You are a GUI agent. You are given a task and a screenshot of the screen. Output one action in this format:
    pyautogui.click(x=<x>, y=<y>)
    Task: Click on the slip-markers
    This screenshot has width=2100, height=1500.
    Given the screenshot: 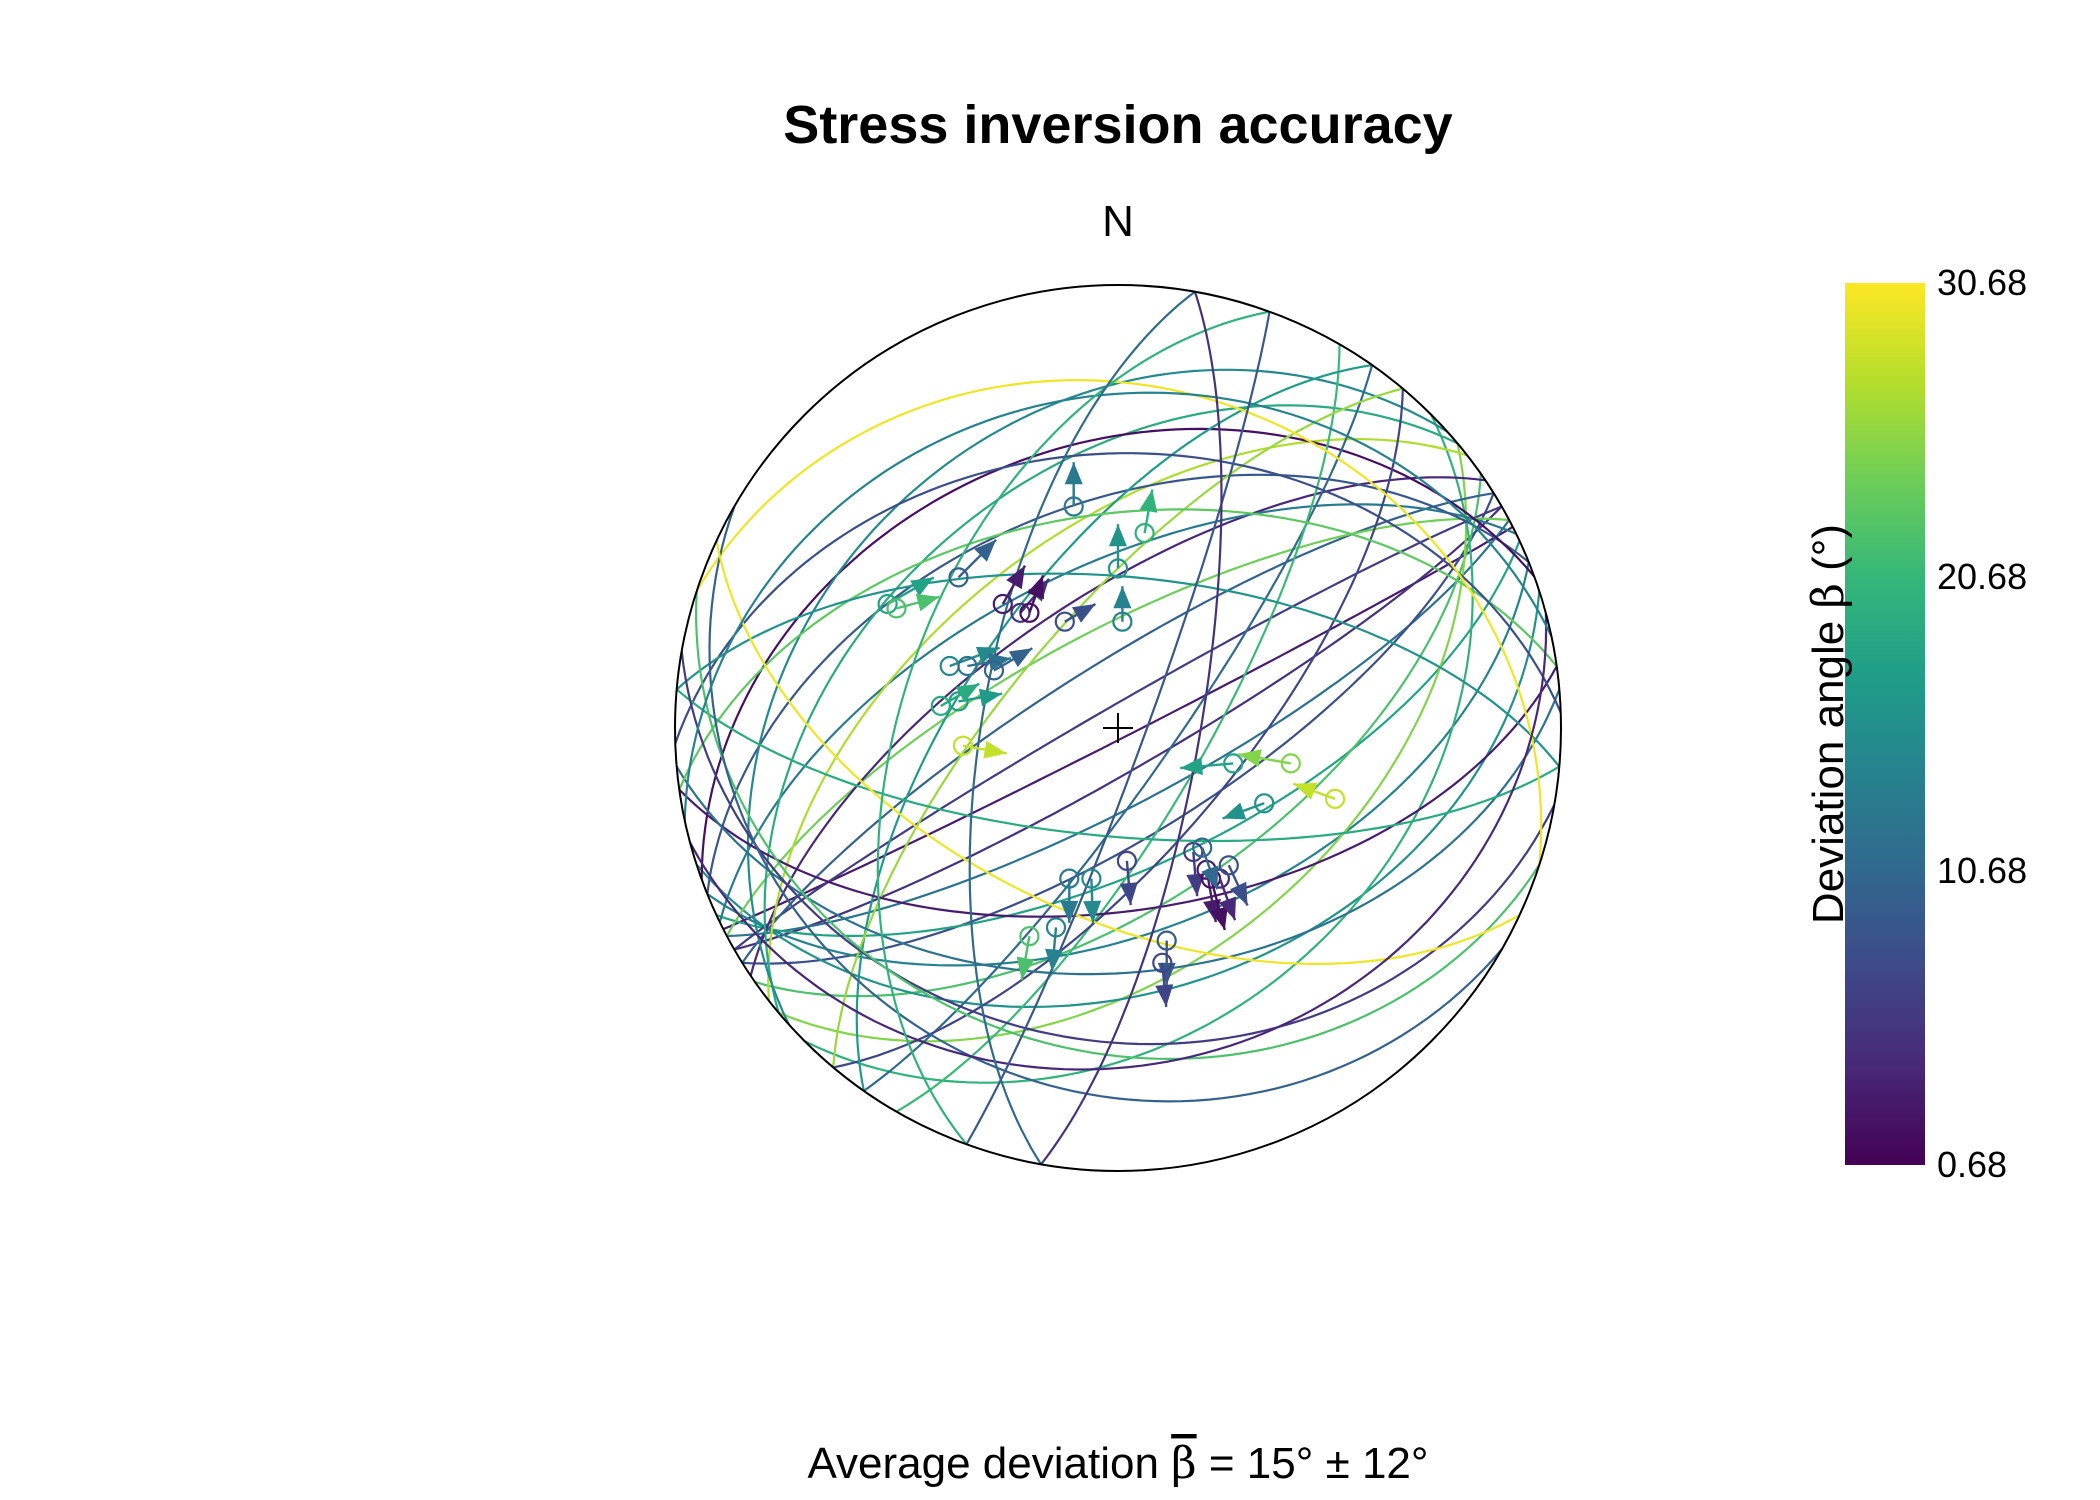 What is the action you would take?
    pyautogui.click(x=1111, y=735)
    